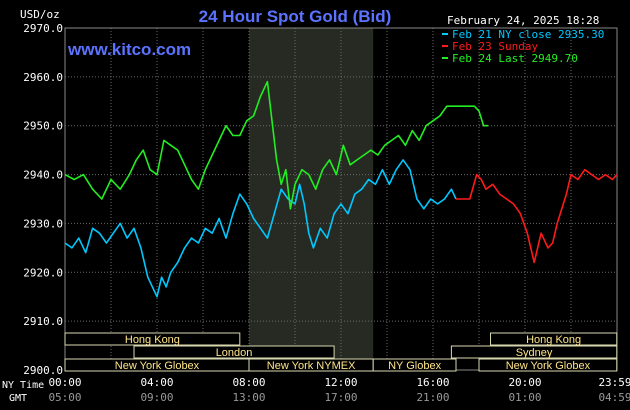 This screenshot has width=630, height=410. Describe the element at coordinates (43, 28) in the screenshot. I see `y-tick-label: 2970.0` at that location.